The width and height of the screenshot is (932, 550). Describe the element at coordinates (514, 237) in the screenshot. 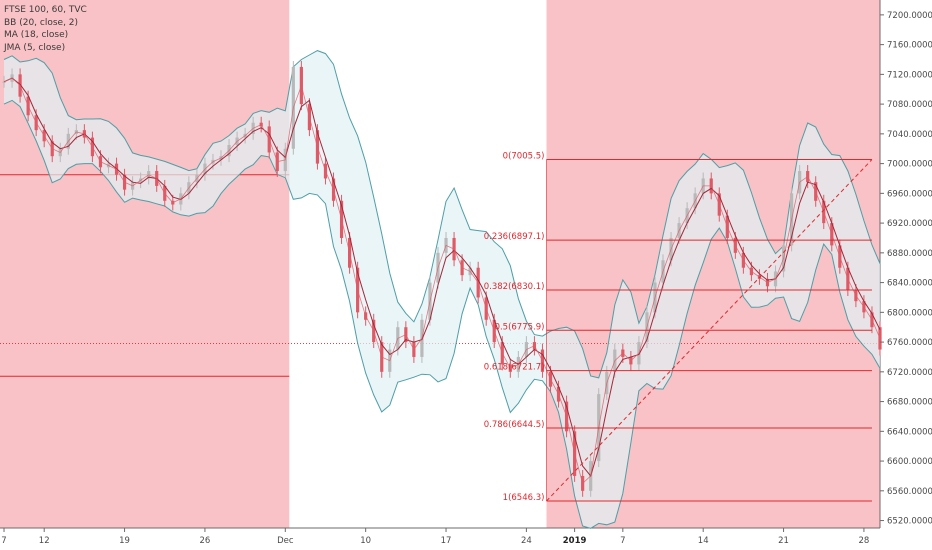

I see `fib-level-label-1: 0.236(6897.1)` at that location.